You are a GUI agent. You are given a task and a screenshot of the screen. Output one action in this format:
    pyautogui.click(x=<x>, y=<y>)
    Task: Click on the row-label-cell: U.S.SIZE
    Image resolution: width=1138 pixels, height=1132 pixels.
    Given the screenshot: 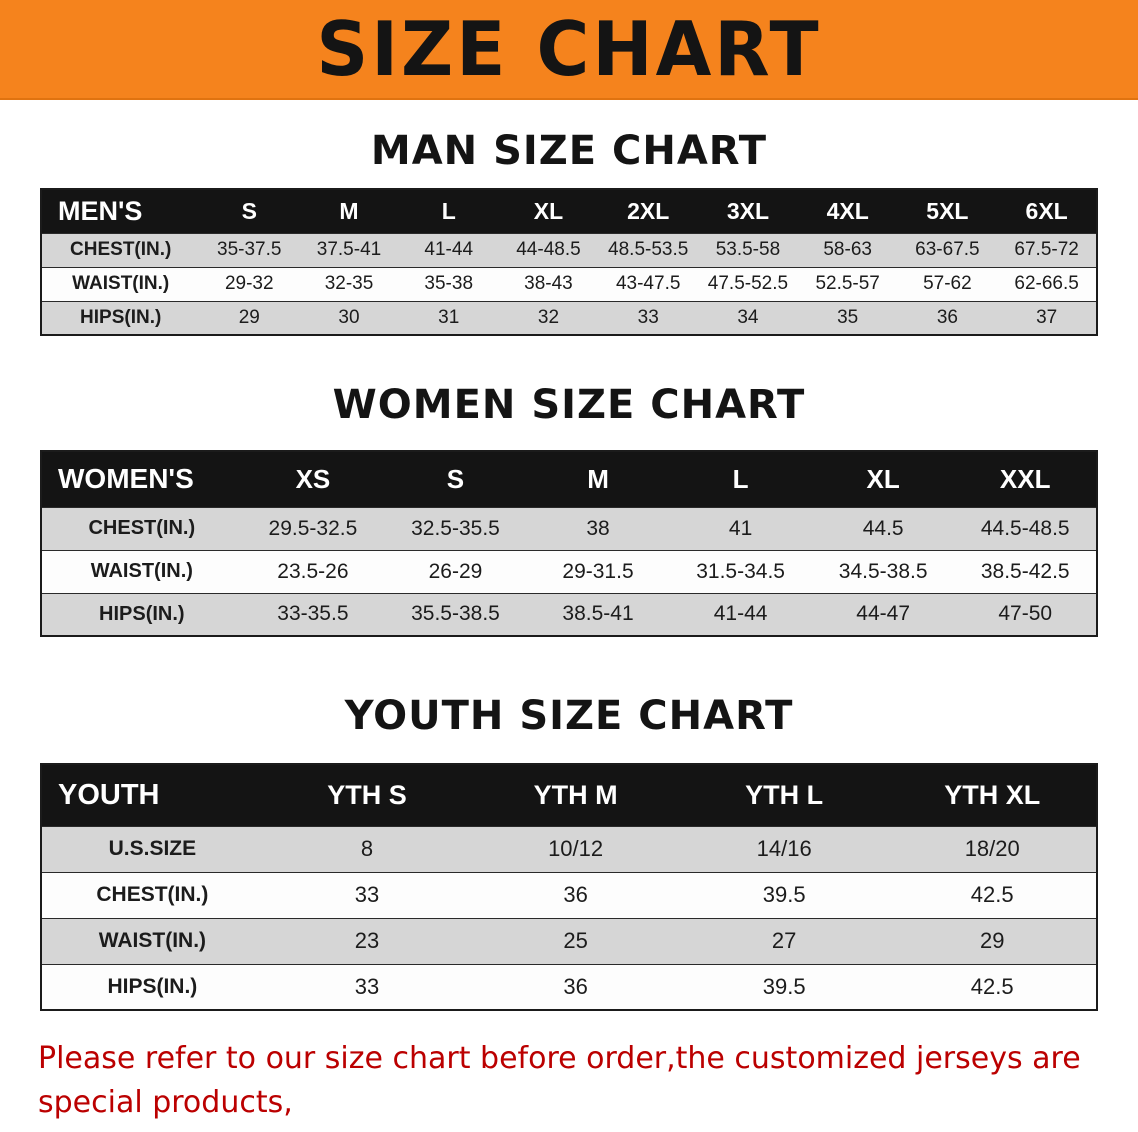 What is the action you would take?
    pyautogui.click(x=152, y=848)
    